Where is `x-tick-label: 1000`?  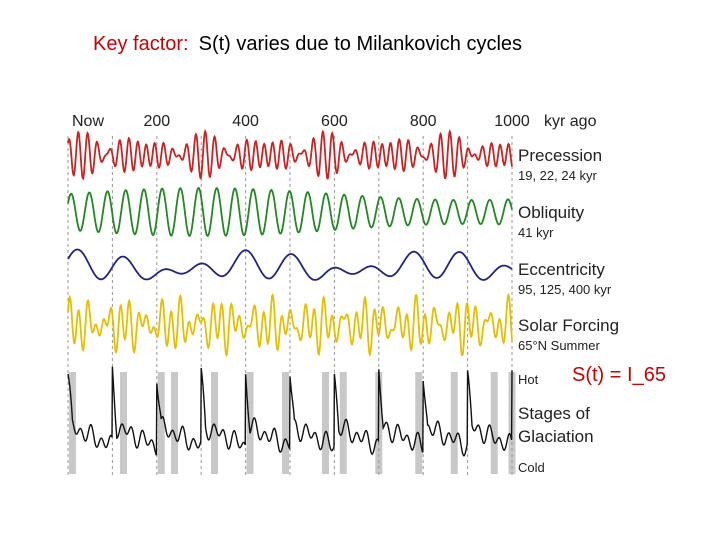 x-tick-label: 1000 is located at coordinates (512, 121).